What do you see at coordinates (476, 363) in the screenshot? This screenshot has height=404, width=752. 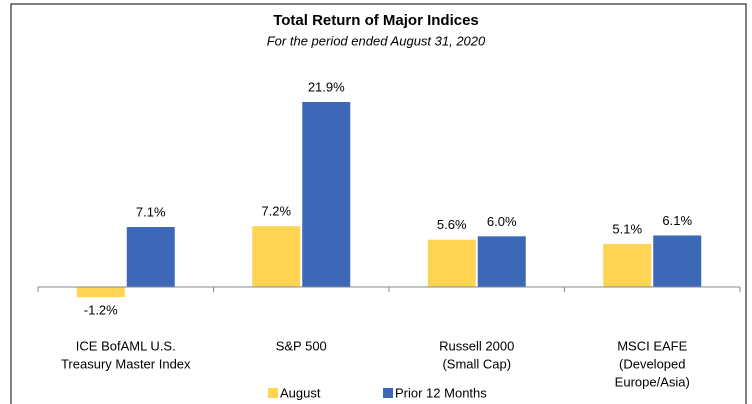 I see `x-tick-label: (Small Cap)` at bounding box center [476, 363].